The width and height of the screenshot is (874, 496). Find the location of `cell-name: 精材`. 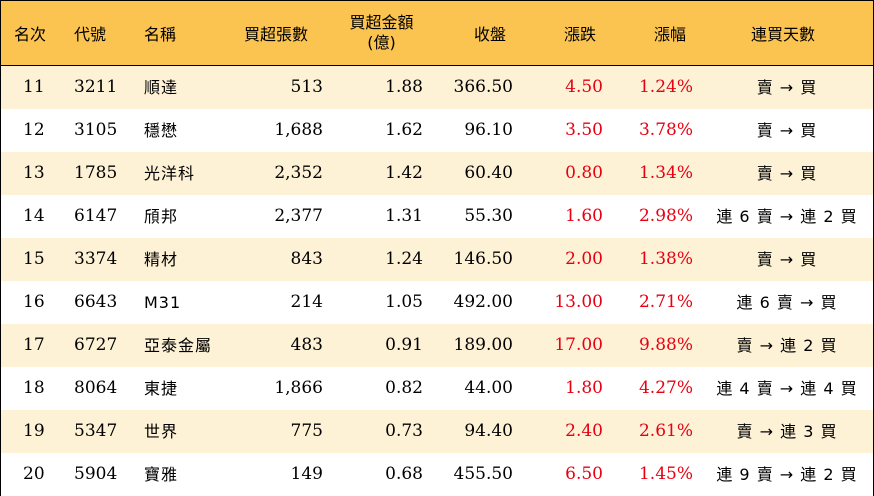

cell-name: 精材 is located at coordinates (161, 259).